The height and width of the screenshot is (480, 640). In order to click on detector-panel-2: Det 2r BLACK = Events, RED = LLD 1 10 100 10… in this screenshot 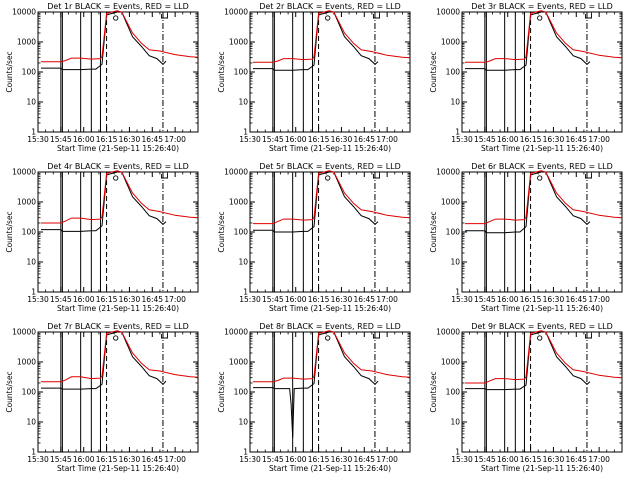, I will do `click(314, 77)`.